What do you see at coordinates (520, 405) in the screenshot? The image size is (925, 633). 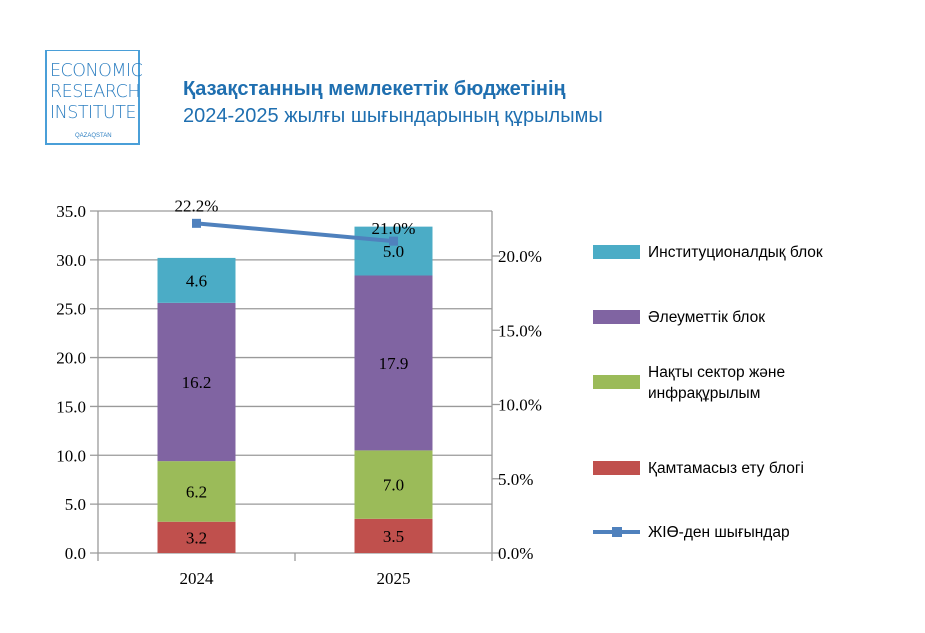 I see `y2-tick-label: 10.0%` at bounding box center [520, 405].